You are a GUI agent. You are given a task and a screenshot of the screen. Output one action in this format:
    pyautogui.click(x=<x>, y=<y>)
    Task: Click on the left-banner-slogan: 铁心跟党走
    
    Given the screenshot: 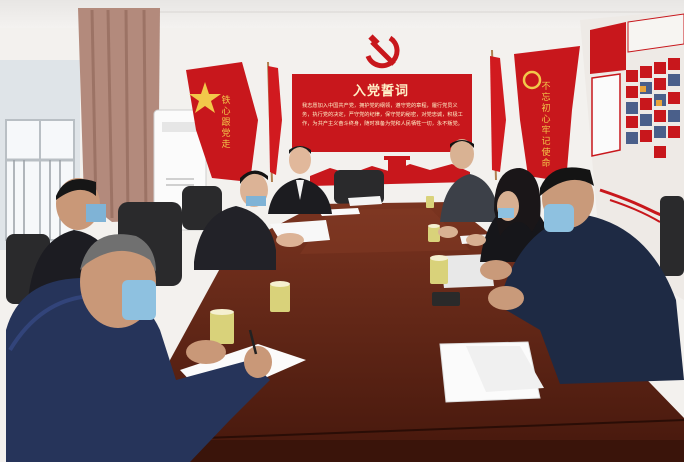 What is the action you would take?
    pyautogui.click(x=226, y=123)
    